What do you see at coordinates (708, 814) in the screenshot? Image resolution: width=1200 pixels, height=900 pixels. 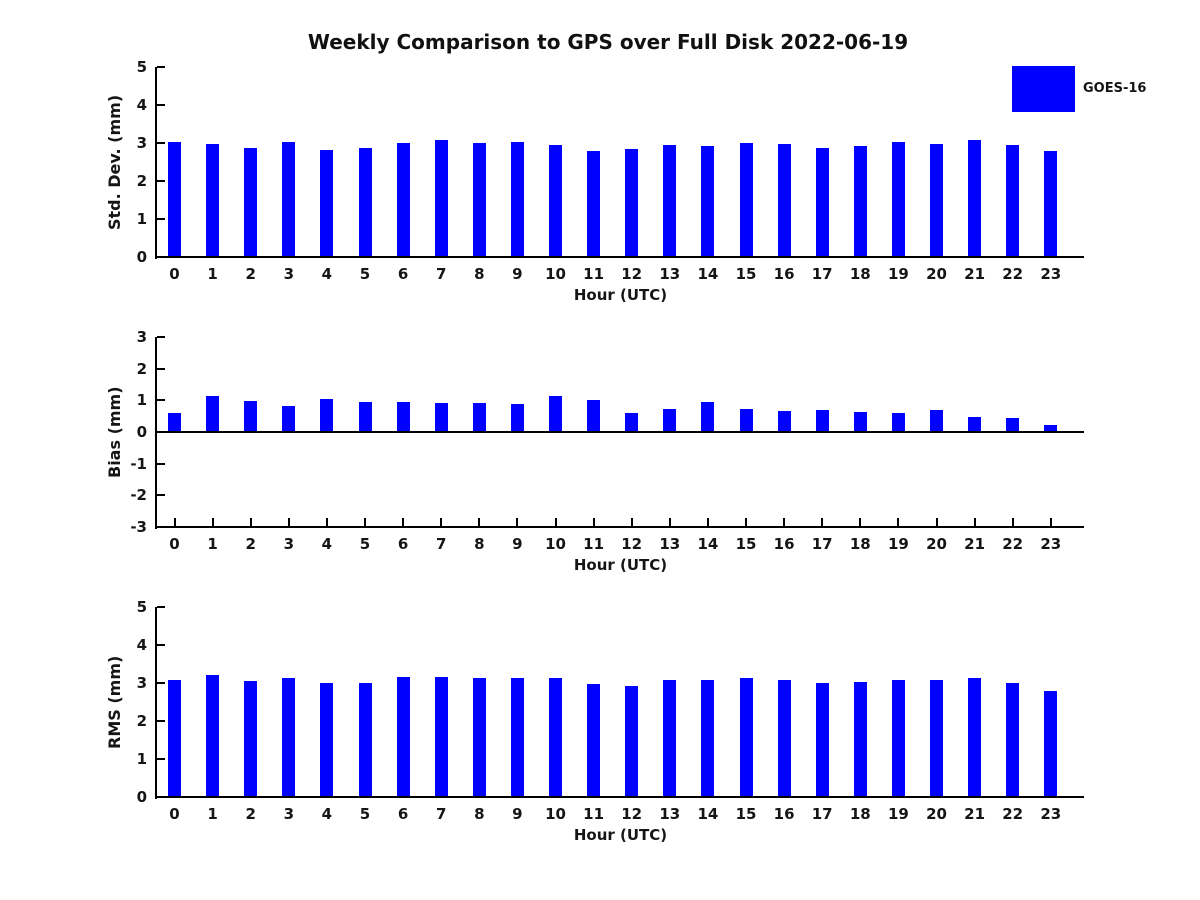 I see `x-tick-label: 14` at bounding box center [708, 814].